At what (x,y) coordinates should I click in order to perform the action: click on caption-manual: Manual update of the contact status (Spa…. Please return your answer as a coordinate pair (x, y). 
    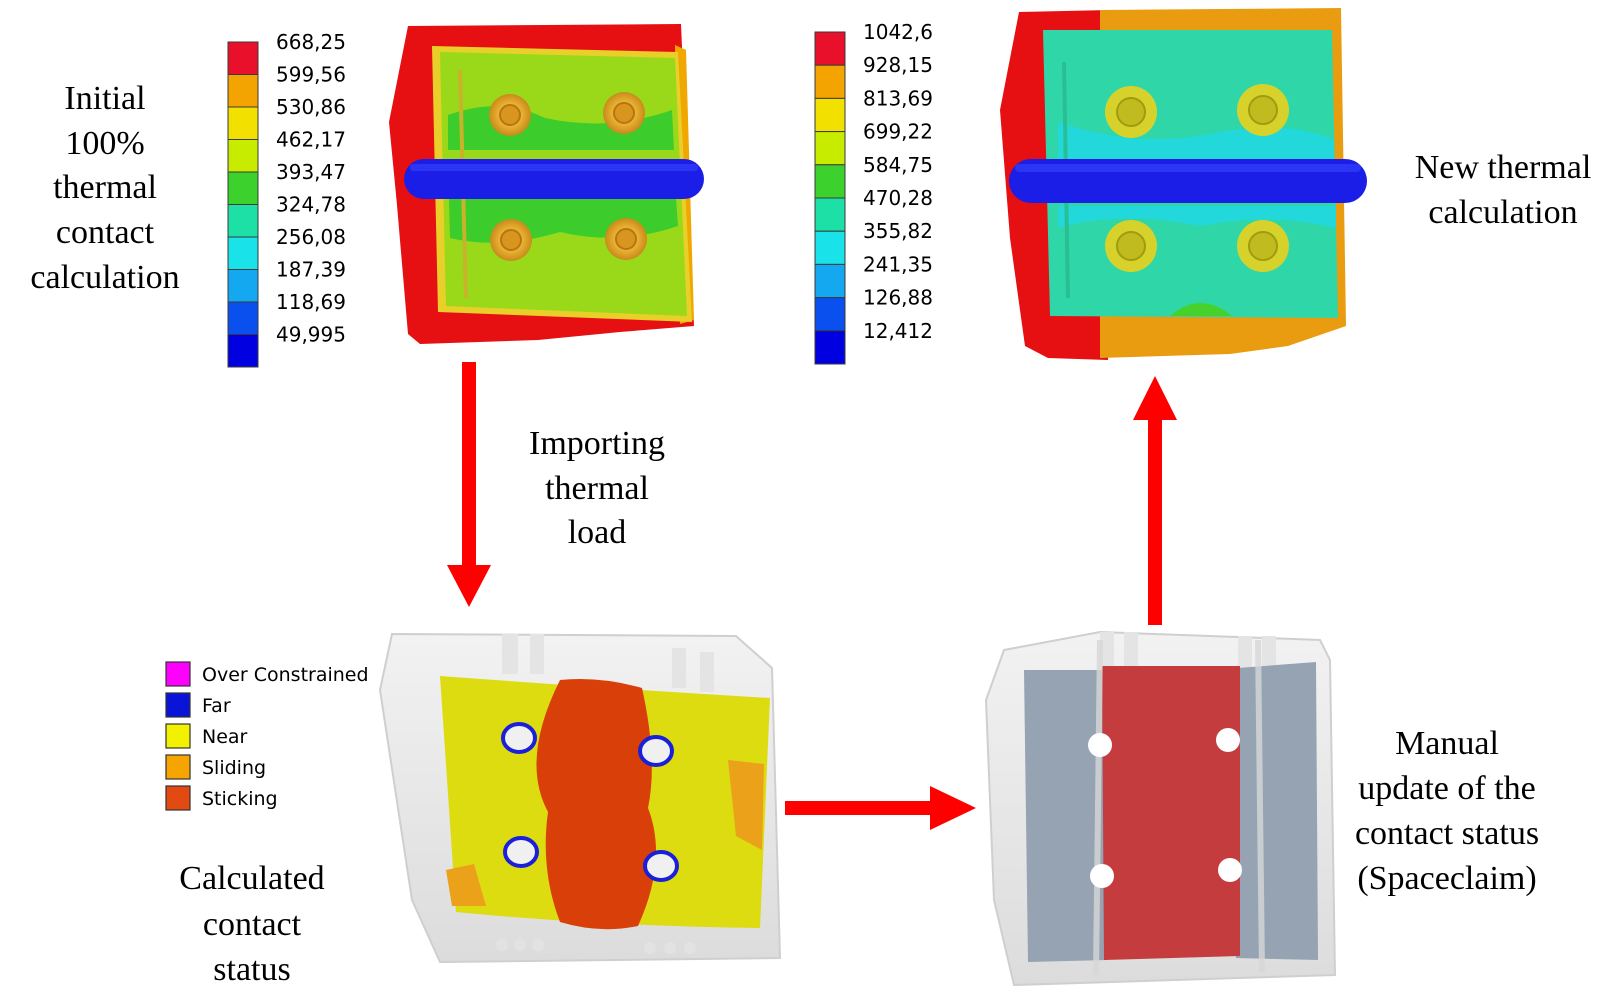
    Looking at the image, I should click on (1447, 811).